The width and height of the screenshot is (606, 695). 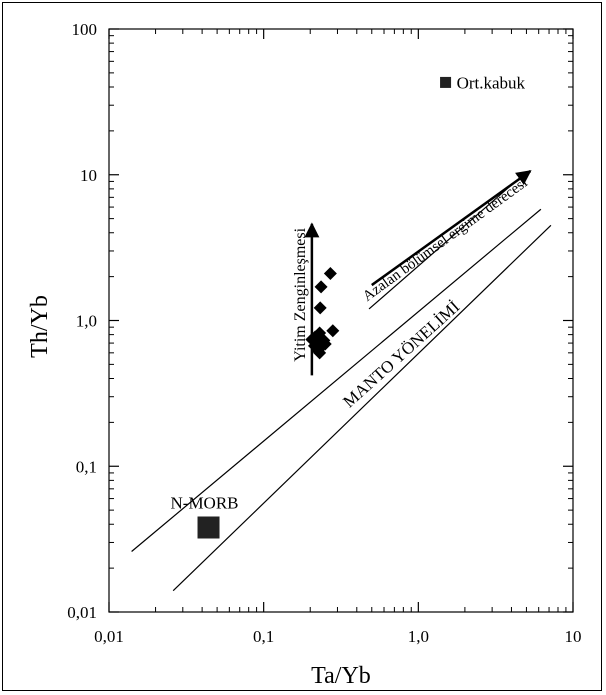 I want to click on ort-kabuk-label: Ort.kabuk, so click(x=491, y=82).